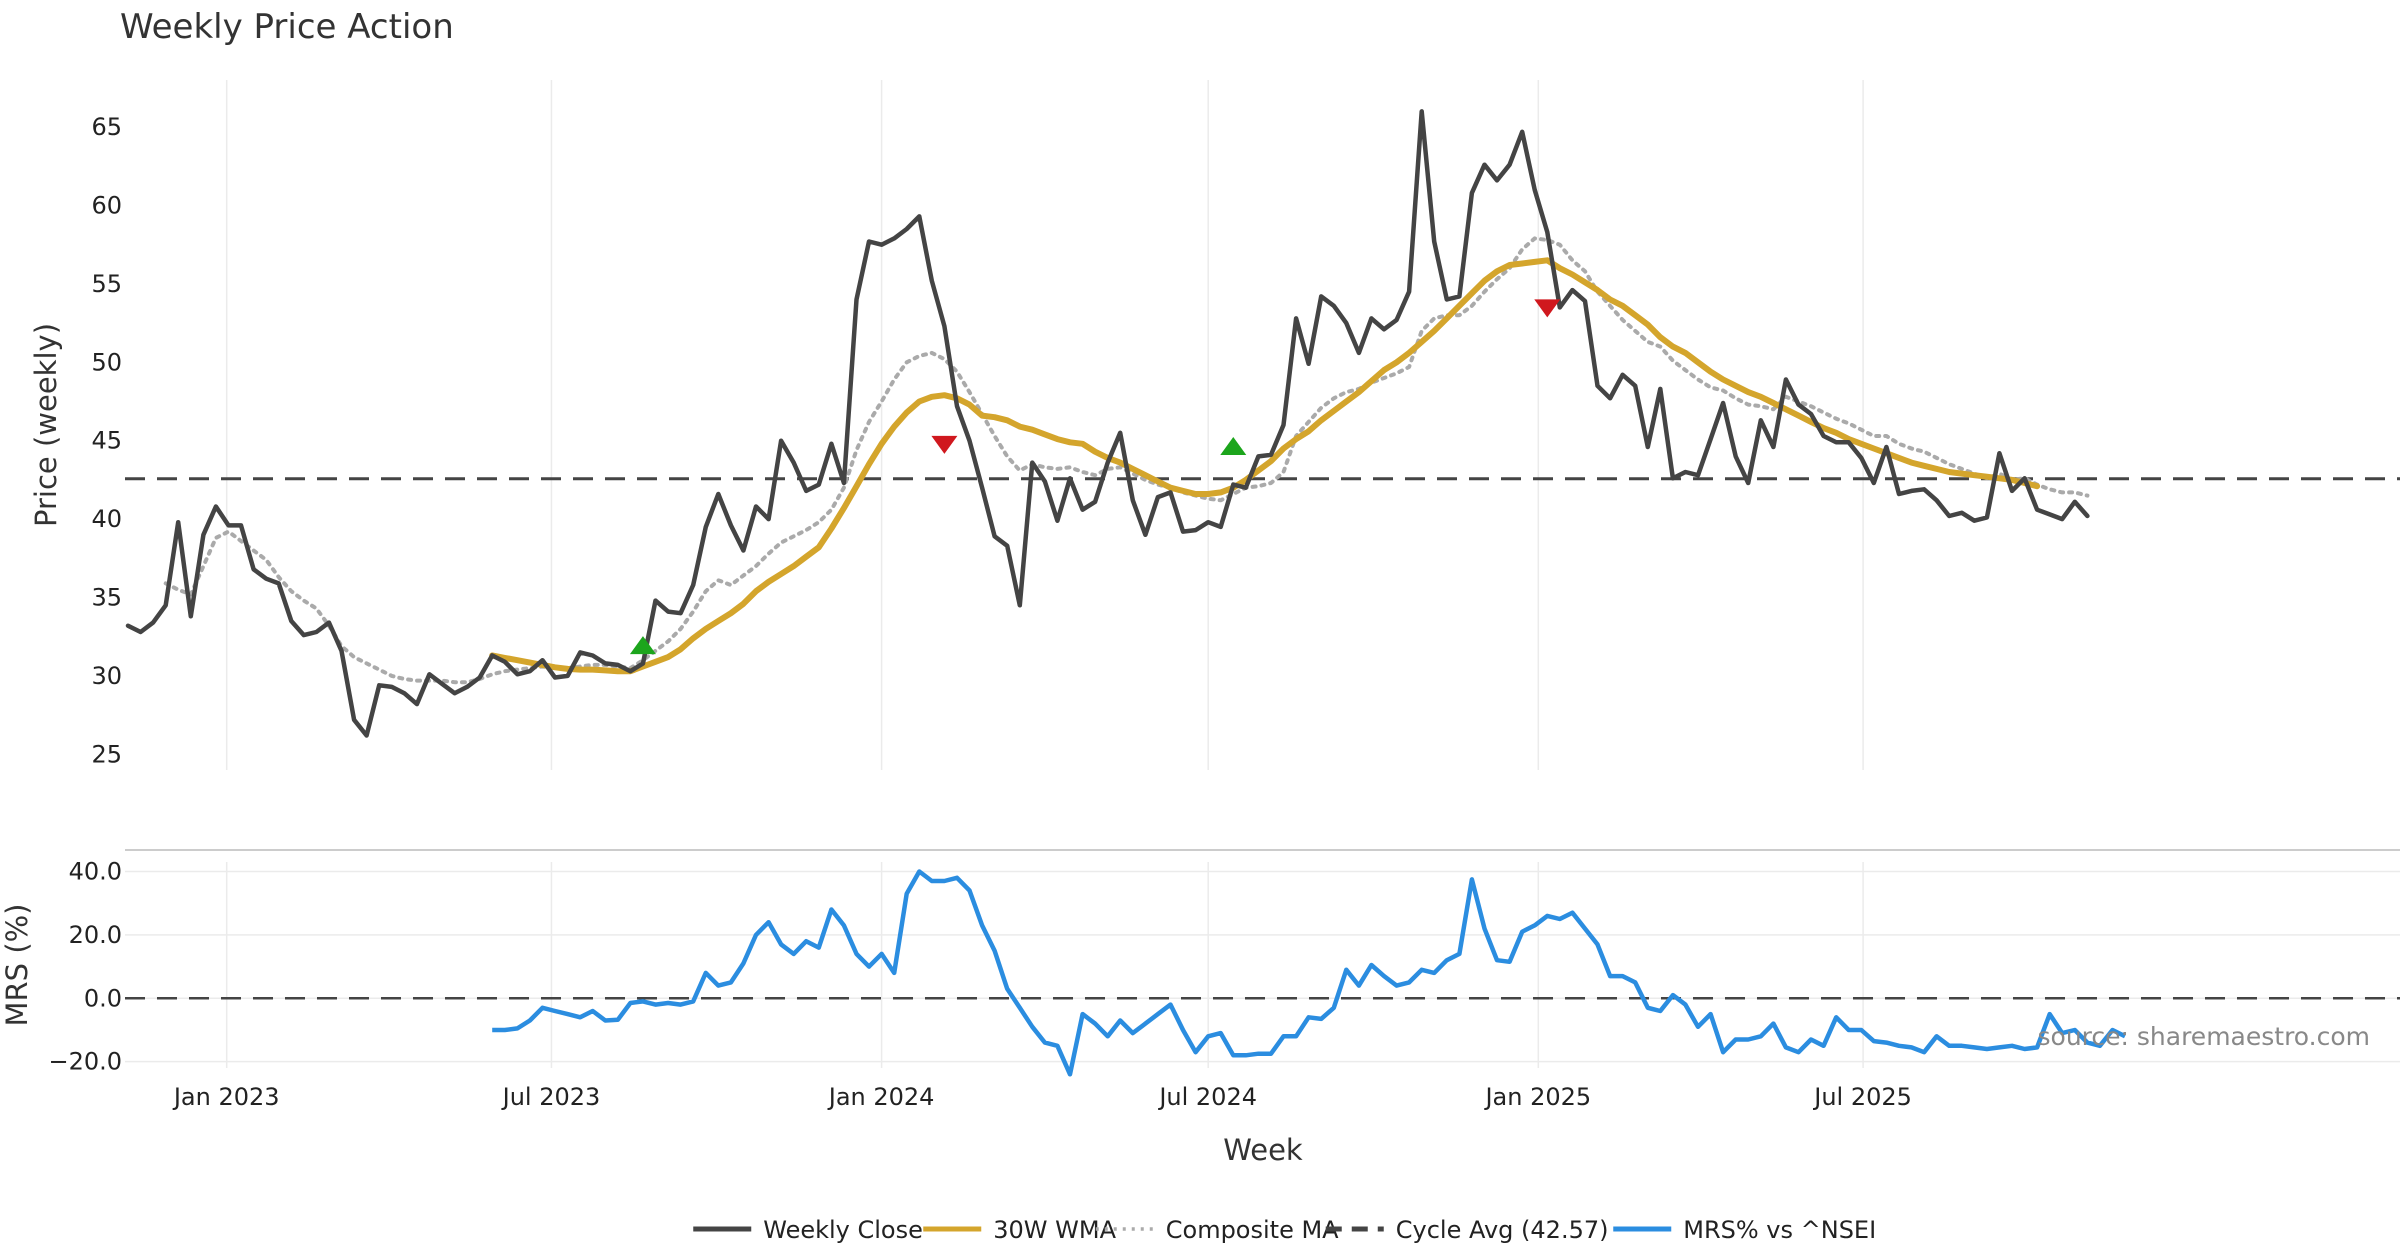  I want to click on x-tick-label: Jan 2024, so click(881, 1097).